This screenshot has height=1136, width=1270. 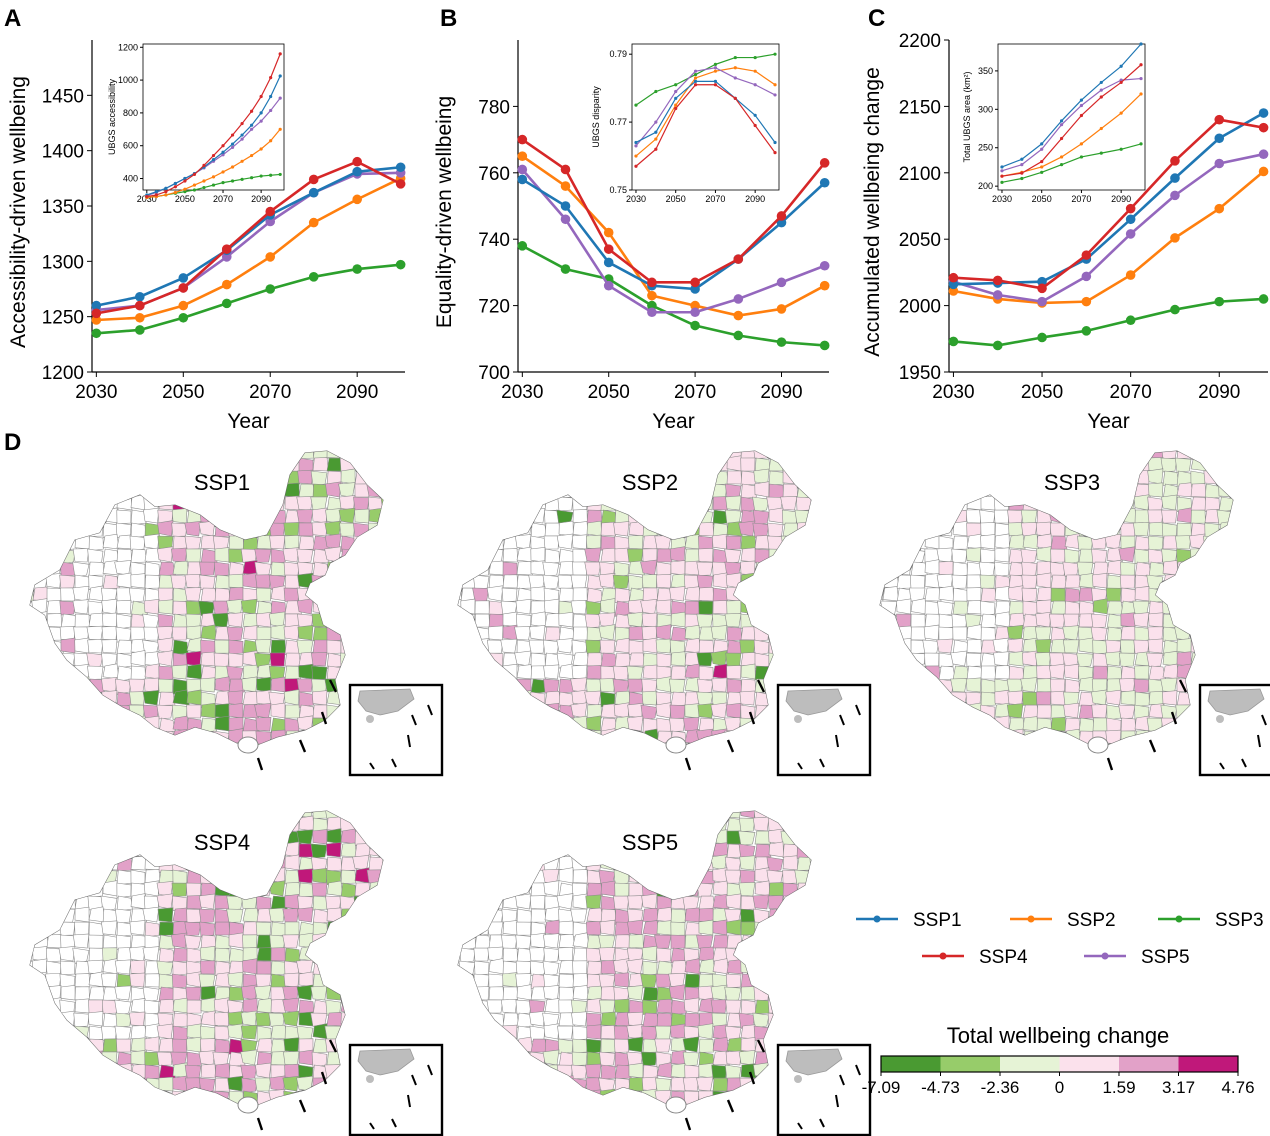 I want to click on chart-b-line-ssp4, so click(x=673, y=211).